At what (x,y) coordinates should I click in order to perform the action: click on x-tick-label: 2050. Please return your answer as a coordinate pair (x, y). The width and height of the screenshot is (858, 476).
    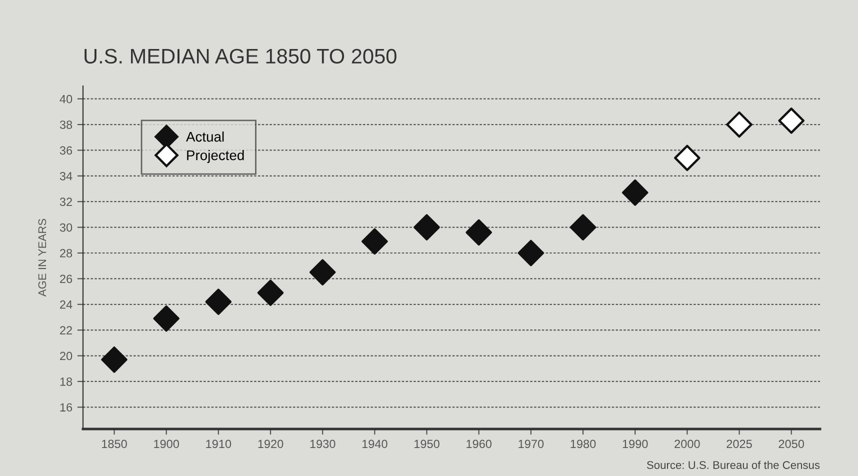
    Looking at the image, I should click on (791, 444).